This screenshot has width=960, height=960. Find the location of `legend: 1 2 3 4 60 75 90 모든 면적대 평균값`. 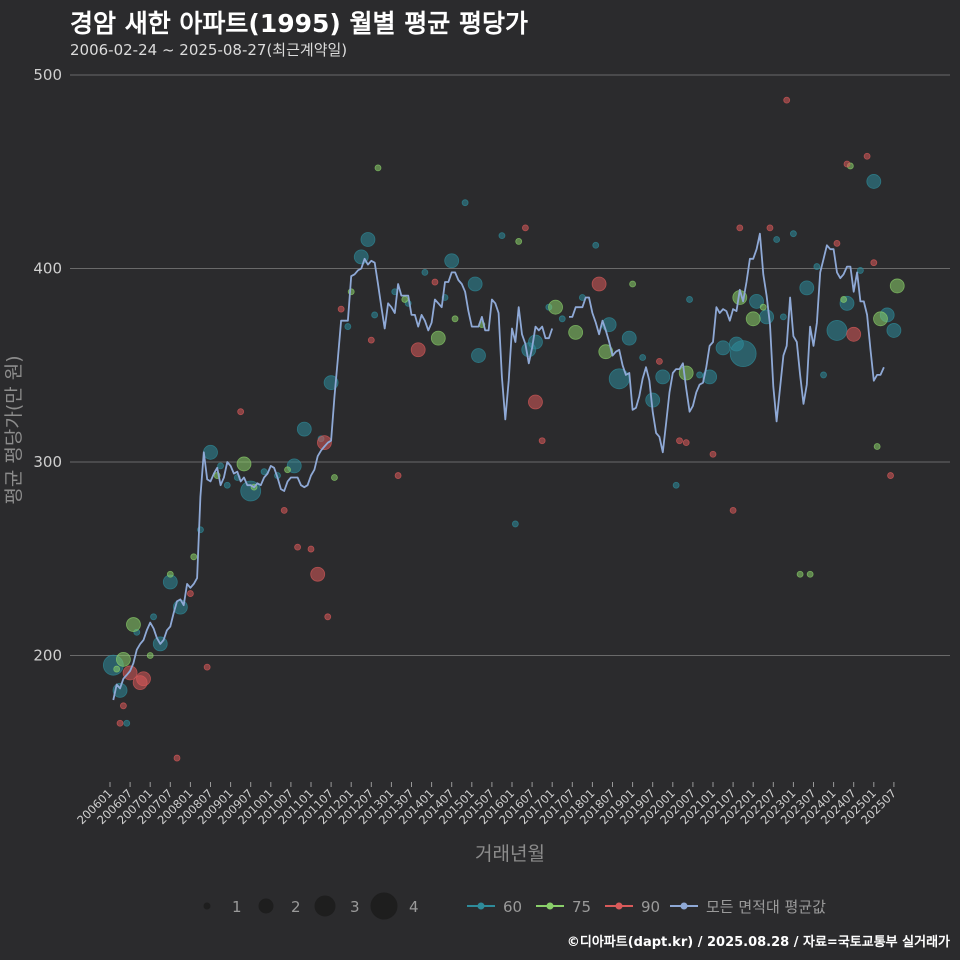

legend: 1 2 3 4 60 75 90 모든 면적대 평균값 is located at coordinates (514, 906).